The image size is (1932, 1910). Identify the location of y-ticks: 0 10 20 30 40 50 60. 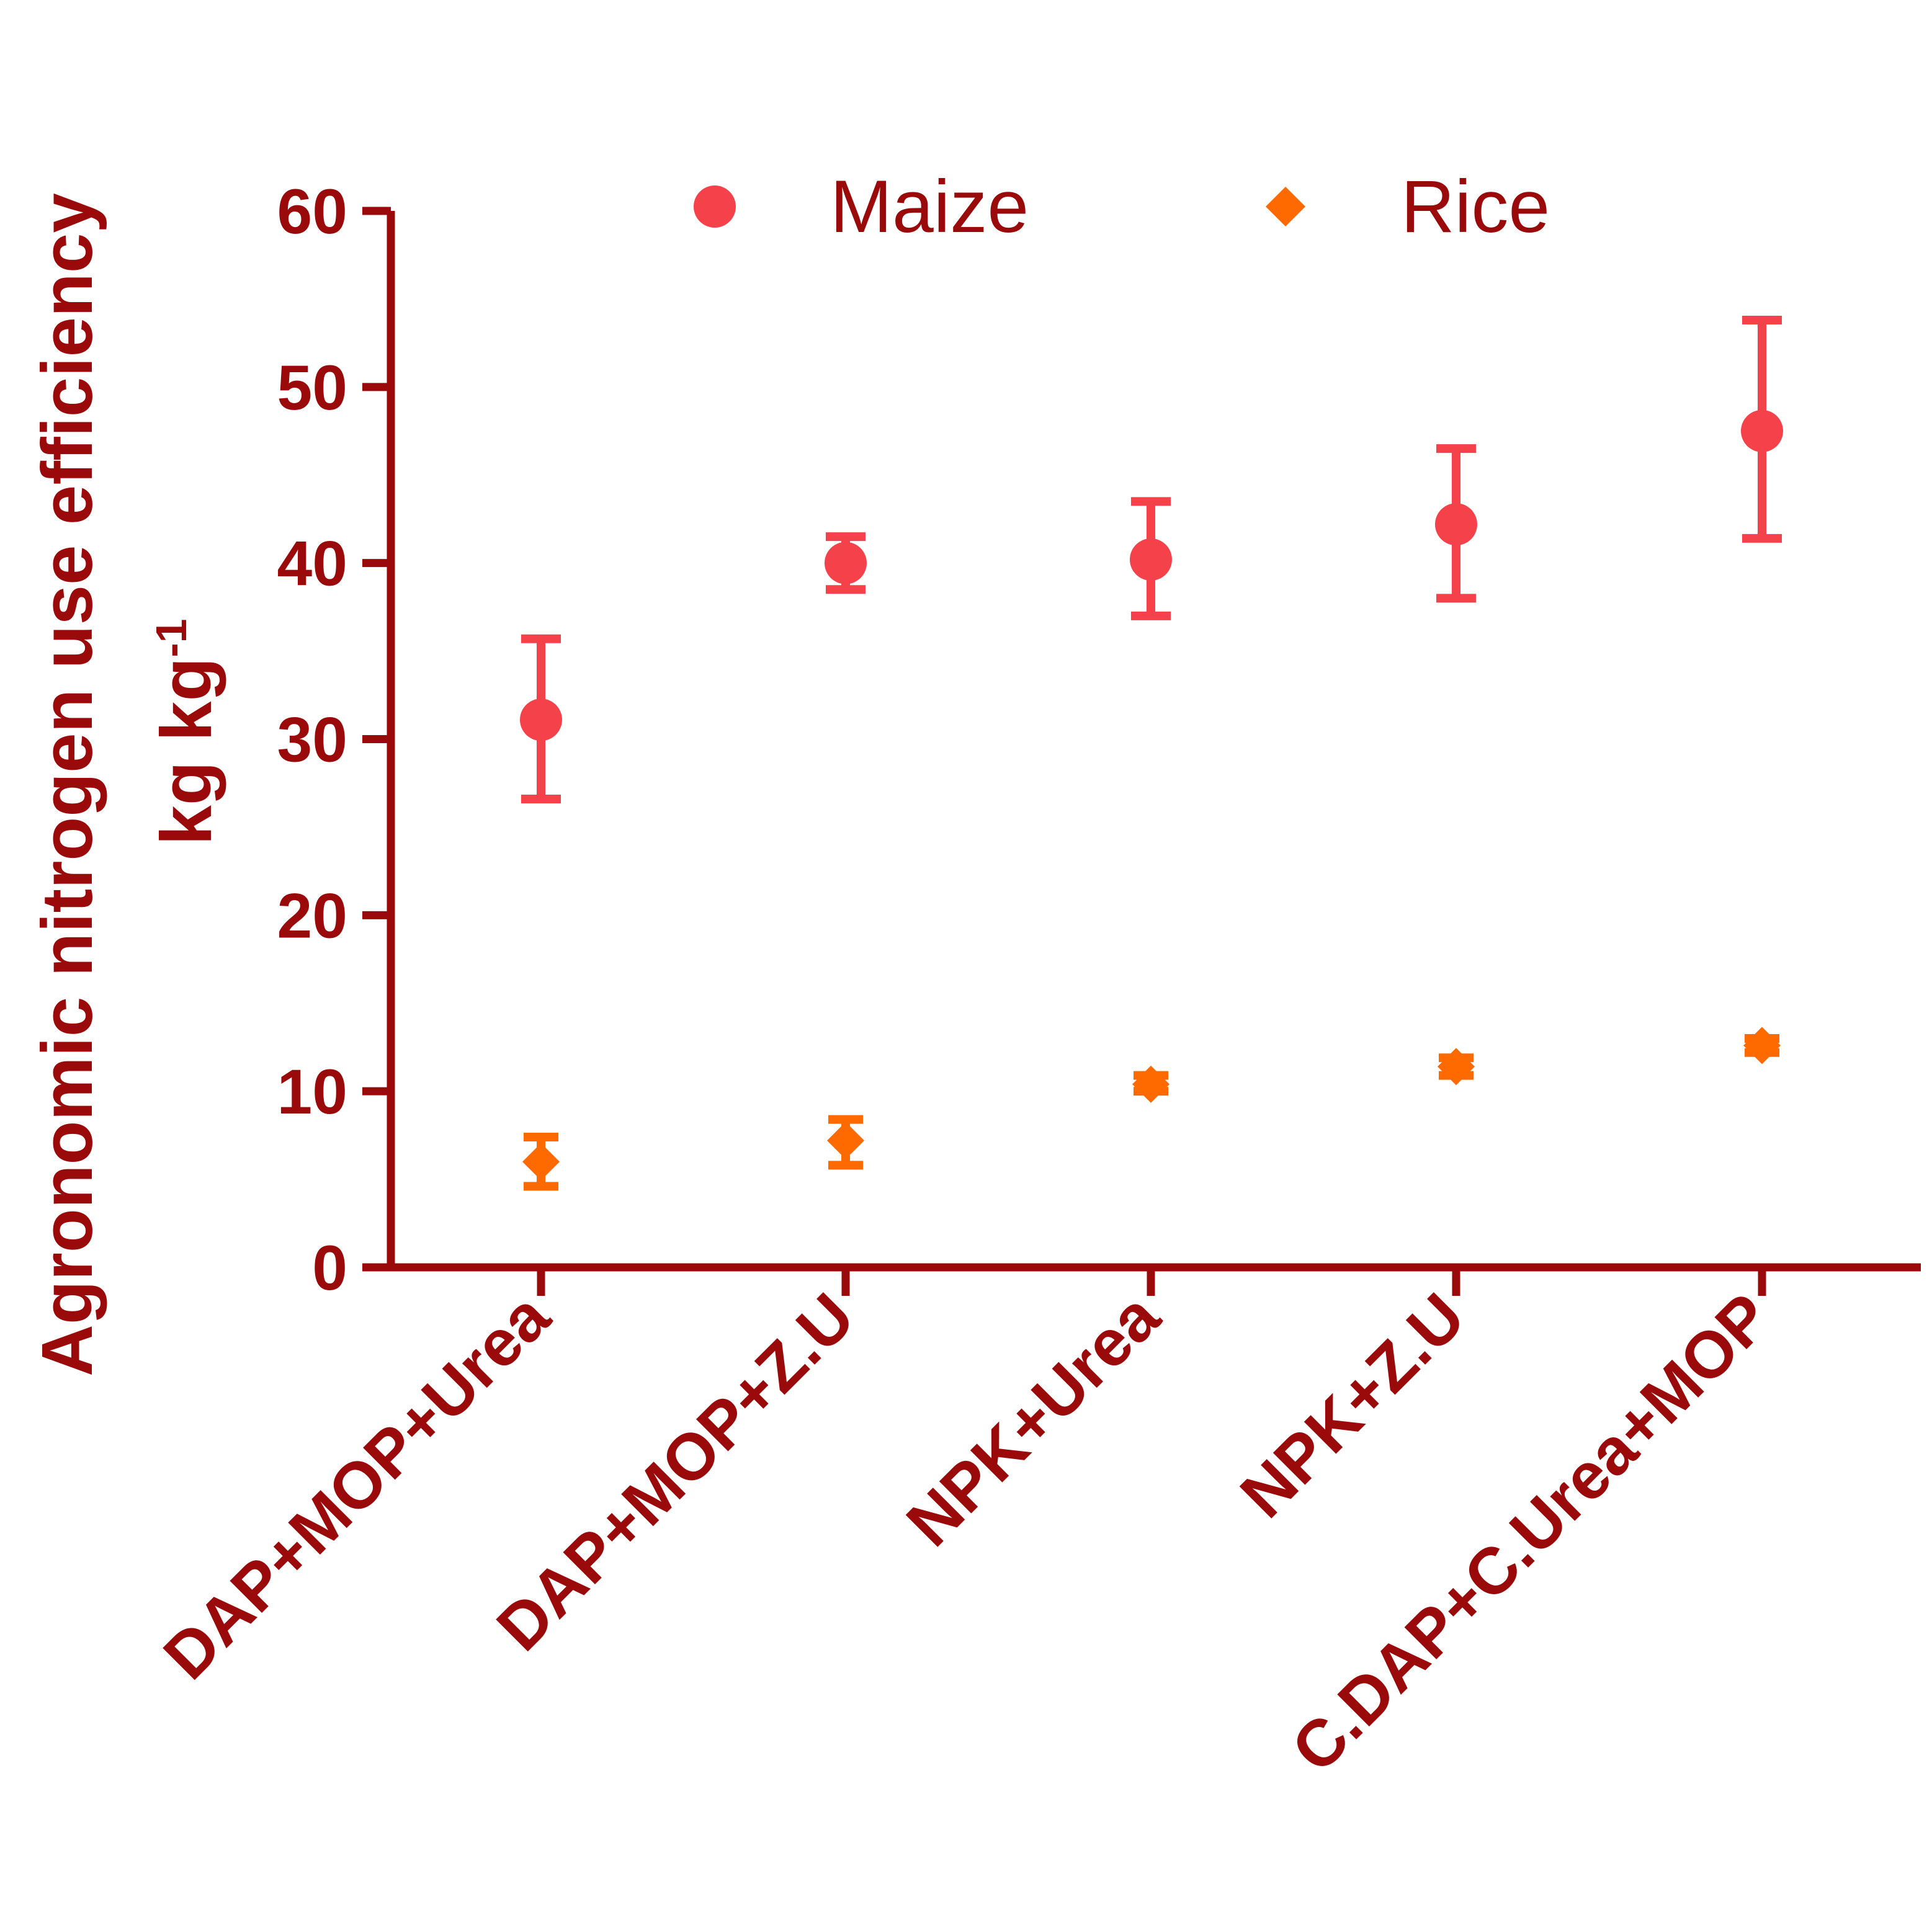
(334, 739).